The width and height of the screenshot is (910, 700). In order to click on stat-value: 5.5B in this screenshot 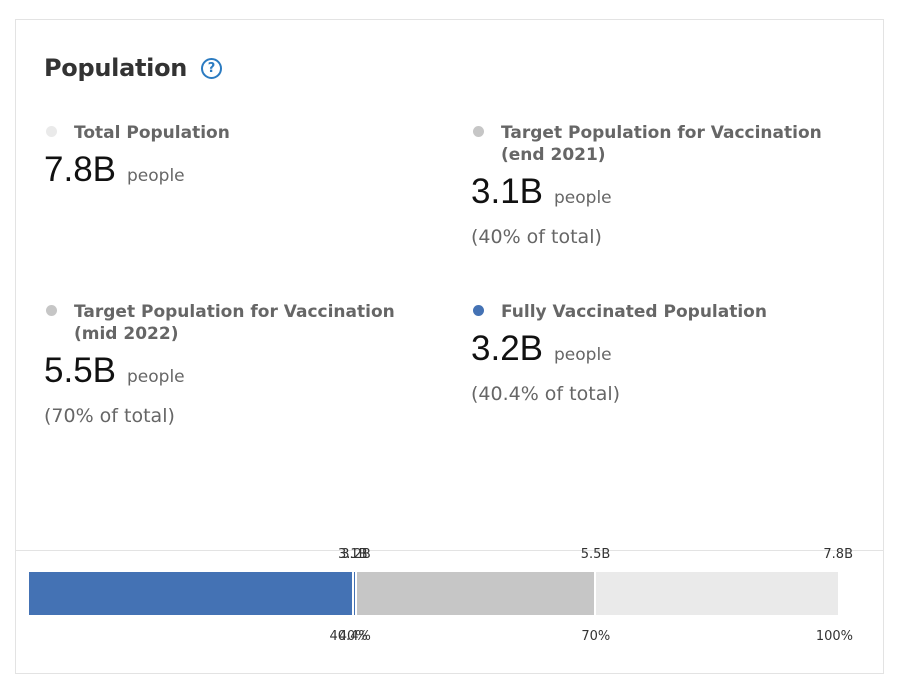, I will do `click(80, 370)`.